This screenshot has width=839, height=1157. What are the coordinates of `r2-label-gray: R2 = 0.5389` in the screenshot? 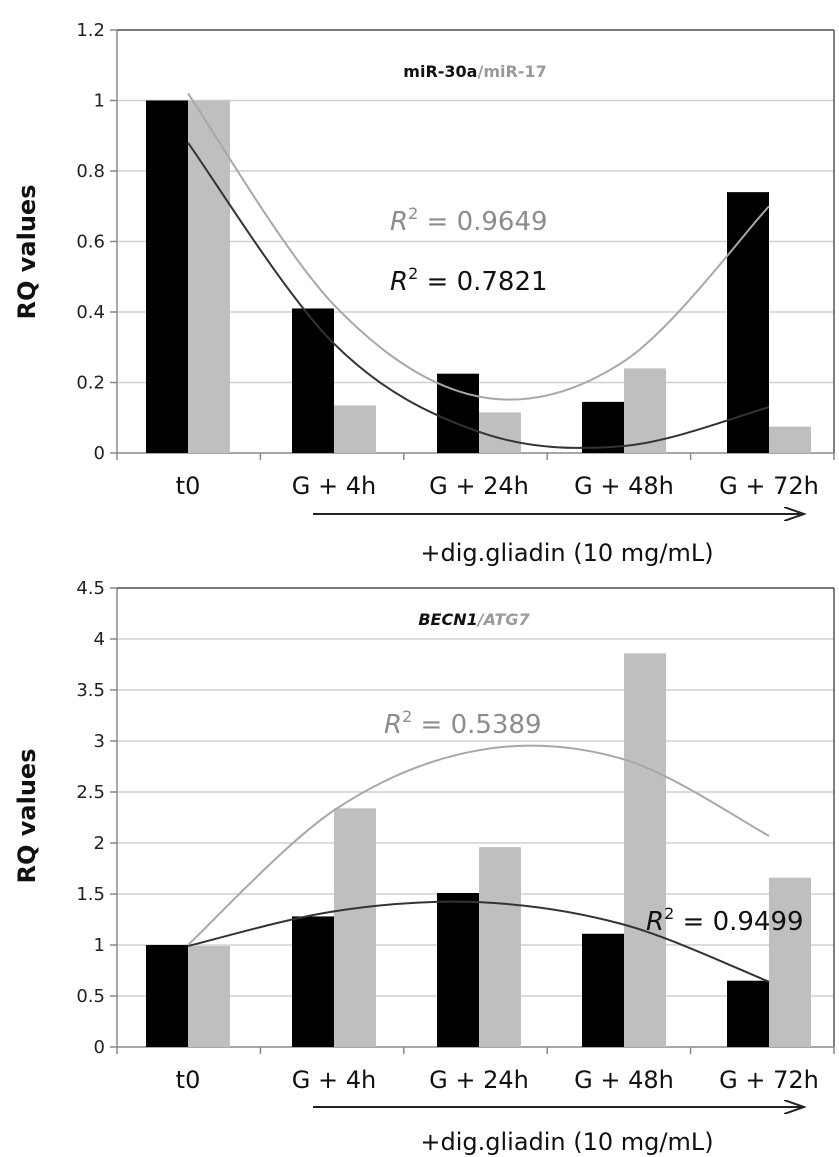 It's located at (463, 723).